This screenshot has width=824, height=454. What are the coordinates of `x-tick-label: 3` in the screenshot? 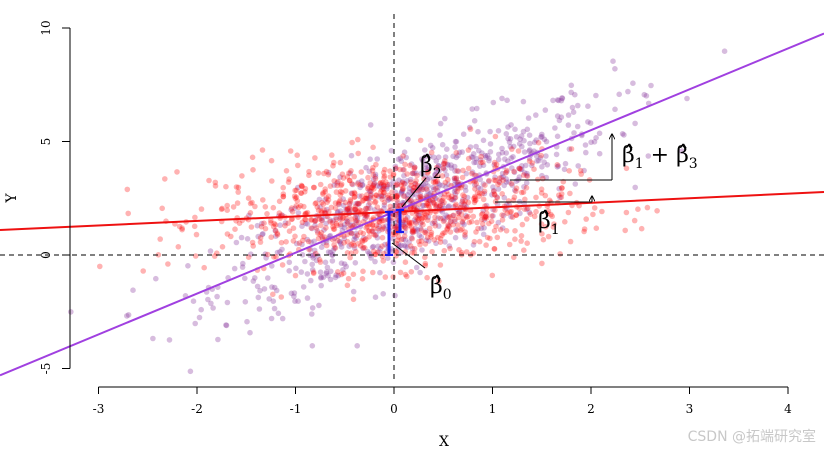 It's located at (690, 409).